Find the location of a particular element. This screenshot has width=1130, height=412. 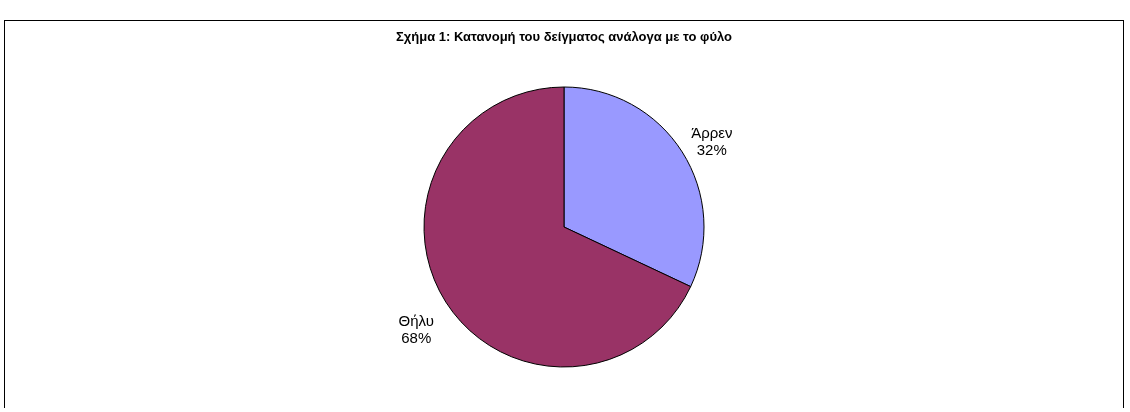

slice-label: Άρρεν is located at coordinates (712, 133).